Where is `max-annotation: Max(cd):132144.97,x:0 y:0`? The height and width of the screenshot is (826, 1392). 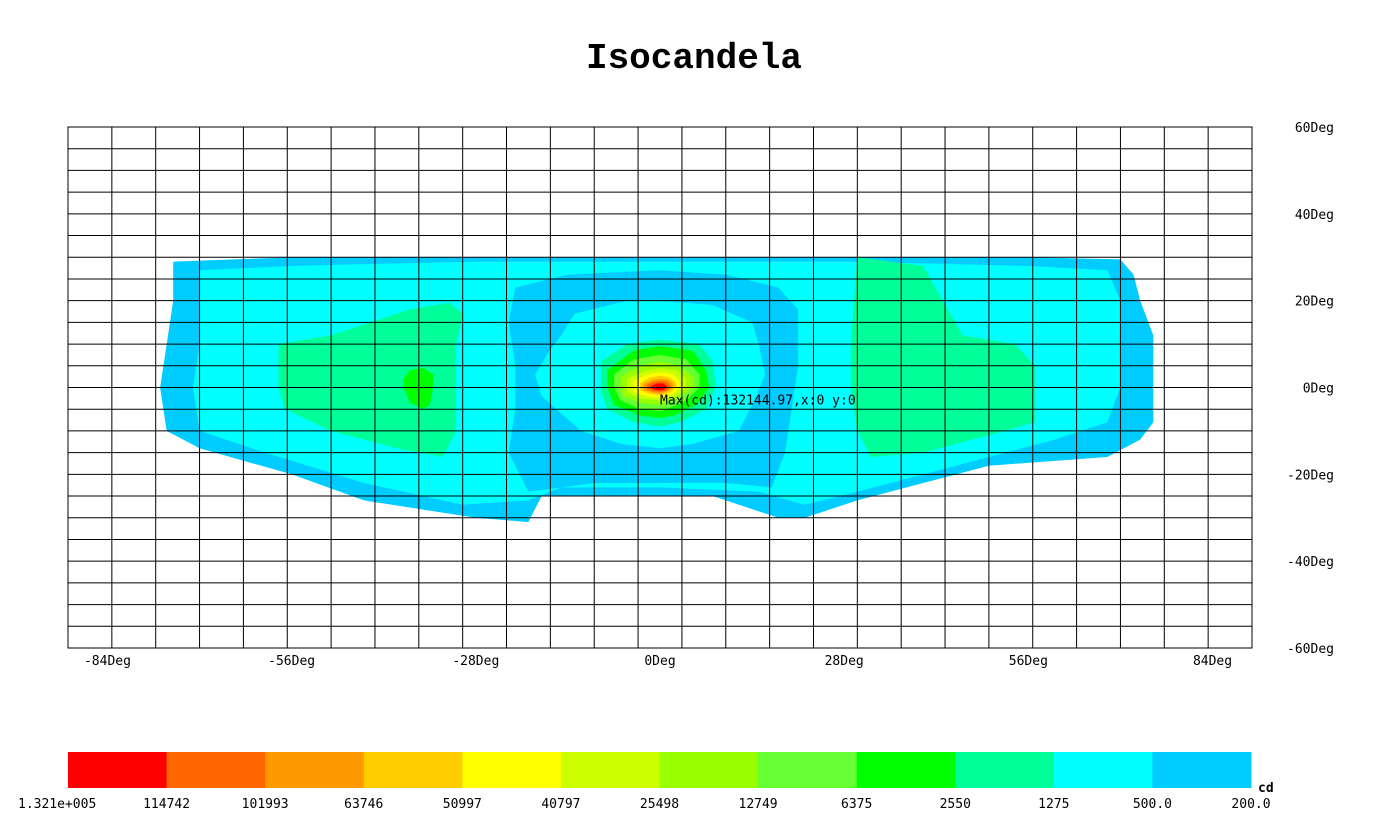
max-annotation: Max(cd):132144.97,x:0 y:0 is located at coordinates (758, 401).